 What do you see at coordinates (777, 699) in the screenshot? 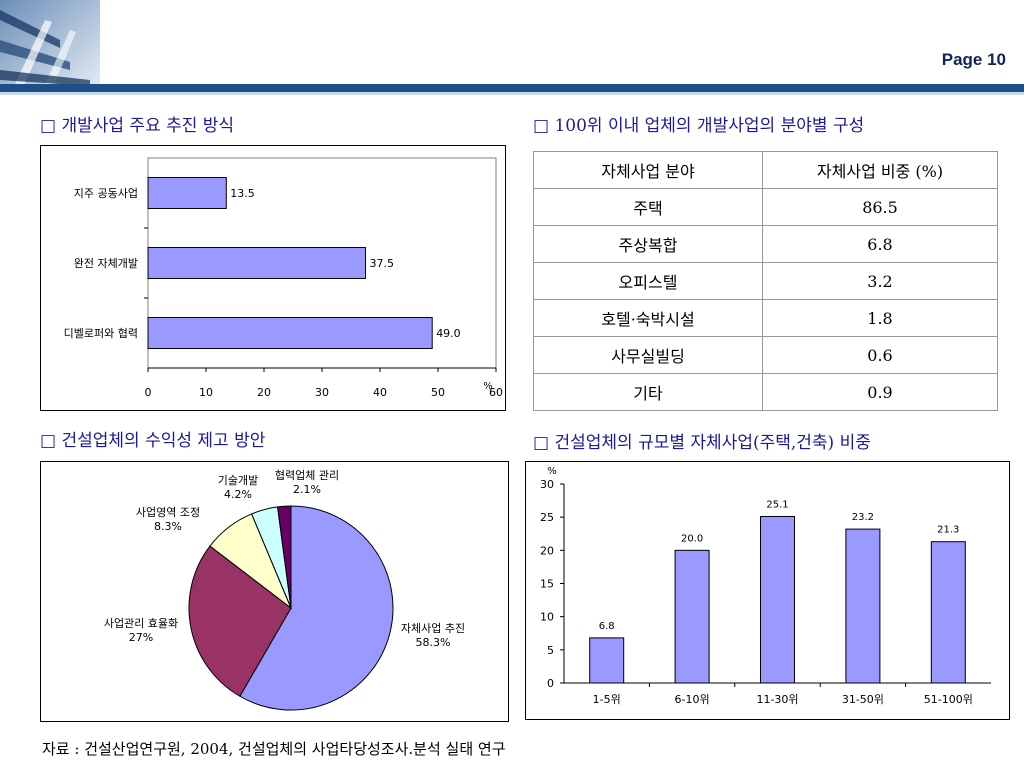
I see `category-label: 11-30위` at bounding box center [777, 699].